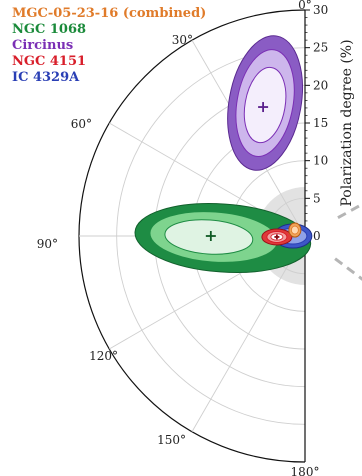 The width and height of the screenshot is (362, 476). Describe the element at coordinates (320, 48) in the screenshot. I see `radial-tick-label: 25` at that location.